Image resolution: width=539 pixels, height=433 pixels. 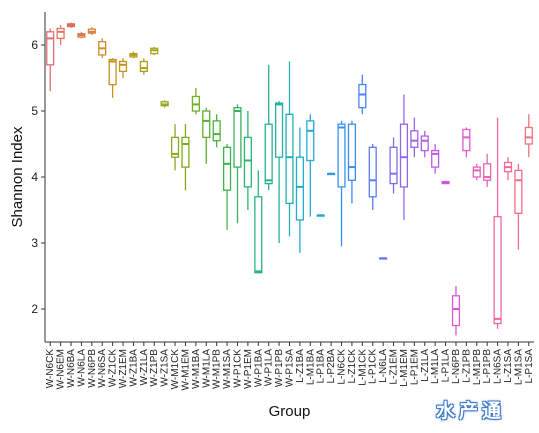 What do you see at coordinates (71, 368) in the screenshot?
I see `x-tick-label: W-N6BA` at bounding box center [71, 368].